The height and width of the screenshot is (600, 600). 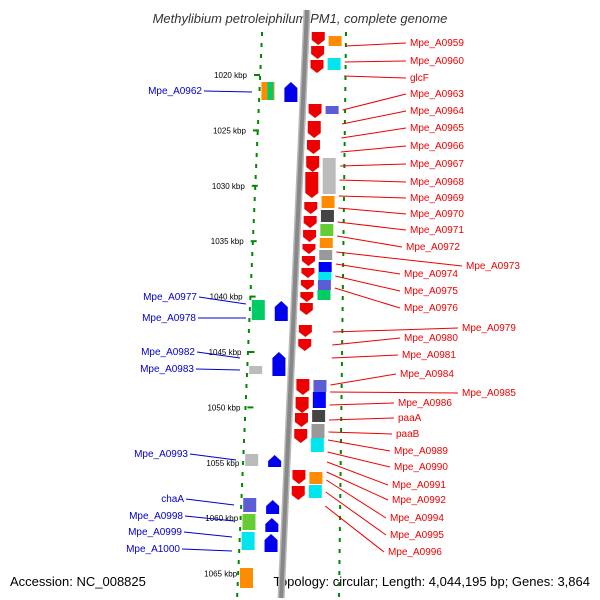 What do you see at coordinates (493, 266) in the screenshot?
I see `forward-gene-label: Mpe_A0973` at bounding box center [493, 266].